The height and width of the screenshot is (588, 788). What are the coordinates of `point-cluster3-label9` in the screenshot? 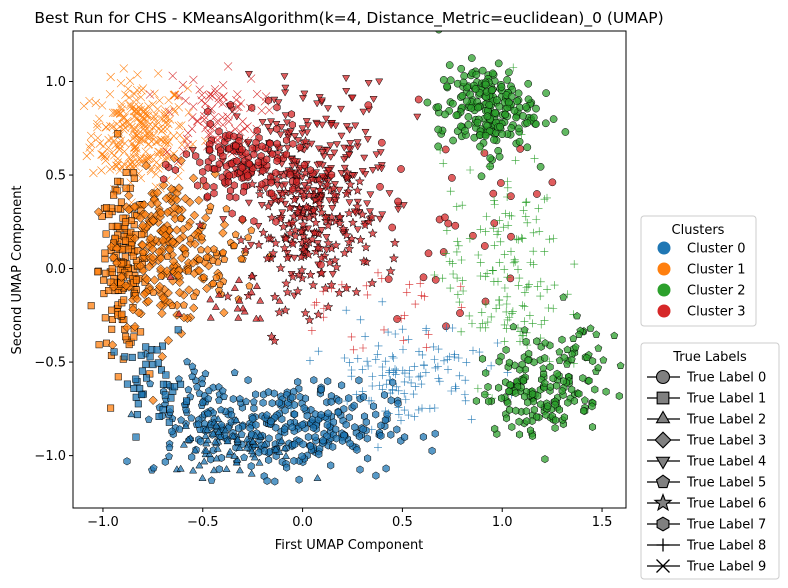 It's located at (237, 94).